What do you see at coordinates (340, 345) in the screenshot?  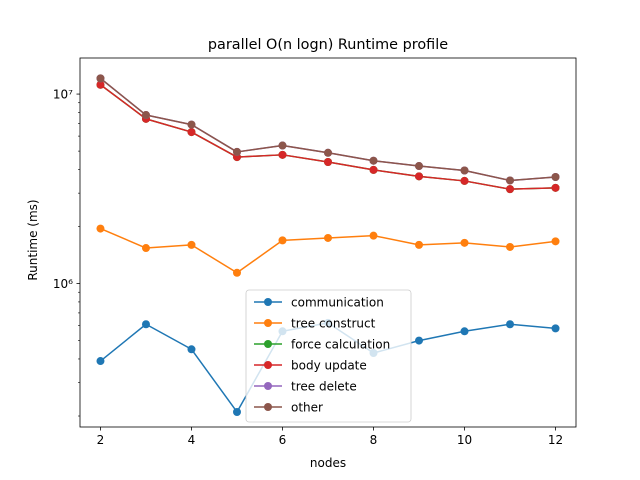 I see `legend-label: force calculation` at bounding box center [340, 345].